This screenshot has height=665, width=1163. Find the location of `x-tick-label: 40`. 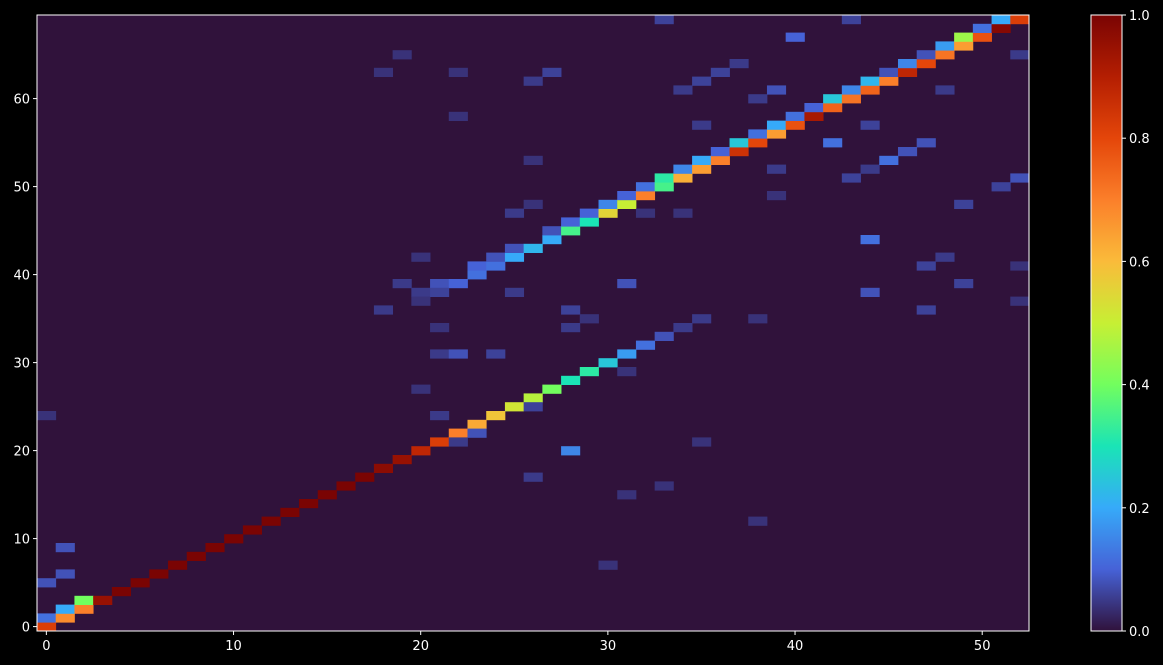

x-tick-label: 40 is located at coordinates (795, 646).